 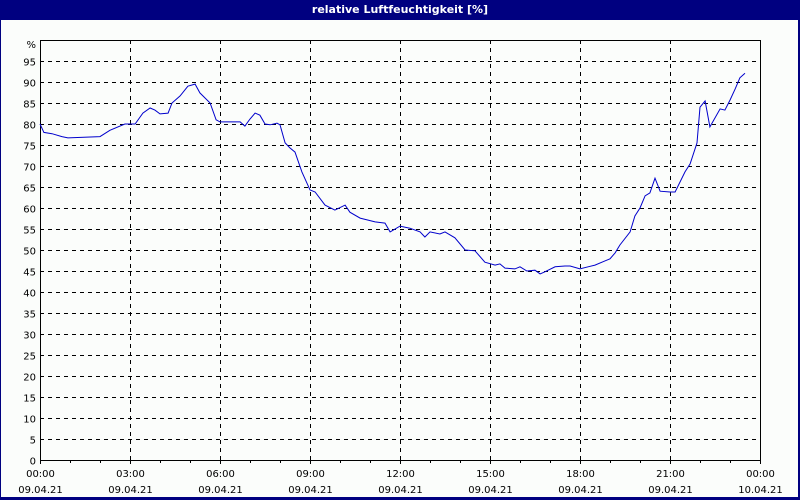 What do you see at coordinates (29, 252) in the screenshot?
I see `y-tick-label: 50` at bounding box center [29, 252].